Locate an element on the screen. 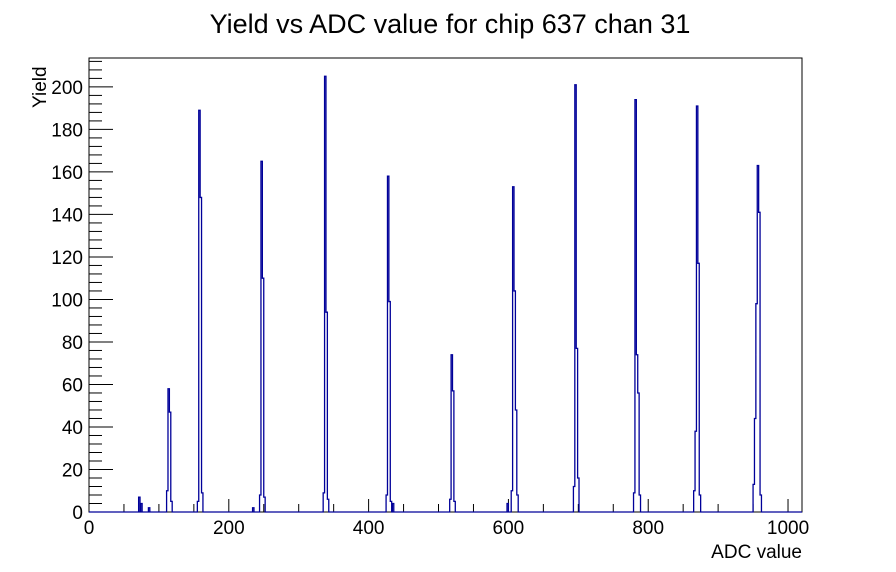 This screenshot has height=572, width=896. y-tick-label: 200 is located at coordinates (67, 88).